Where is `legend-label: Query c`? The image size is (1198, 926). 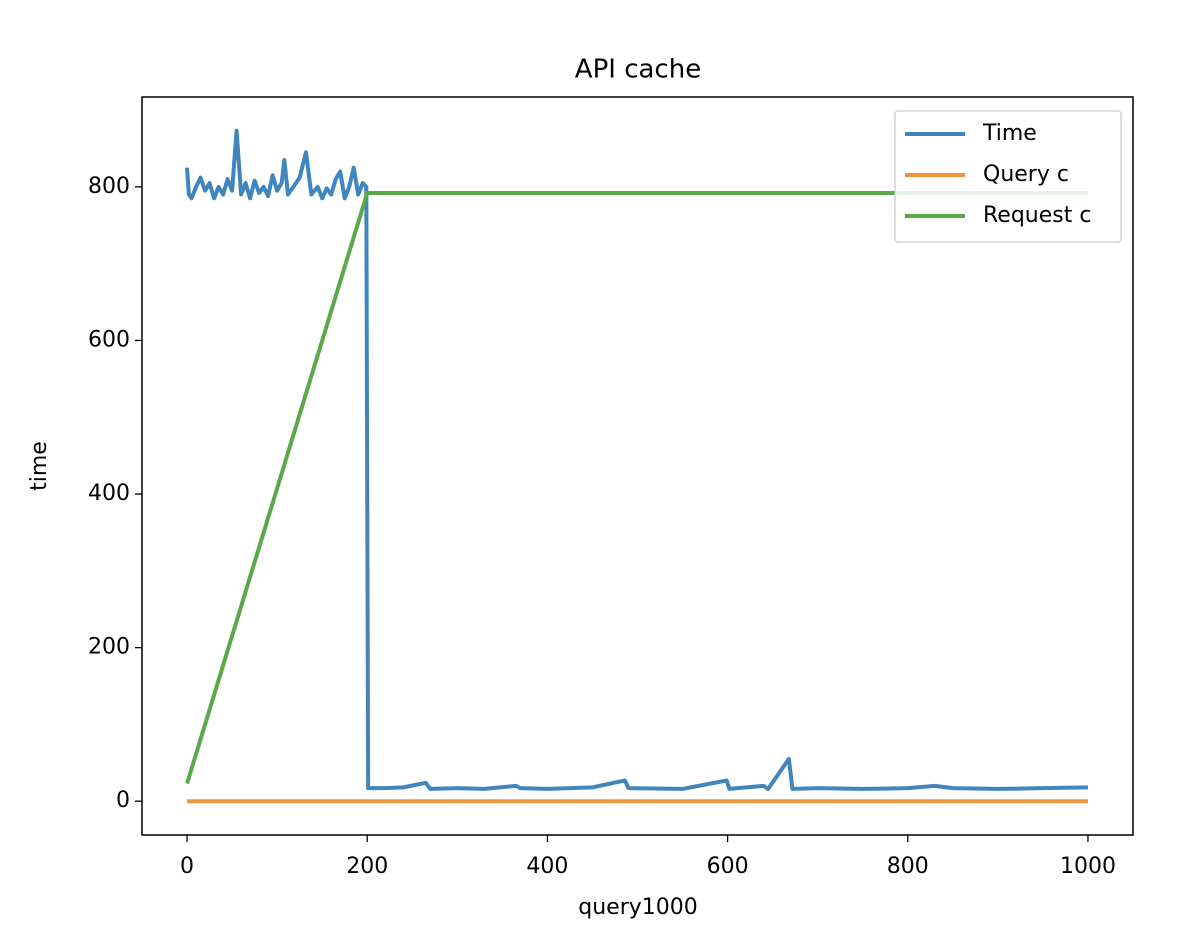 legend-label: Query c is located at coordinates (1026, 174).